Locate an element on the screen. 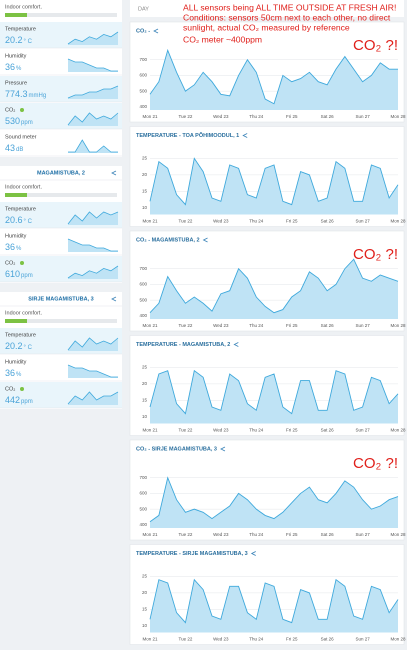  metric-label: CO₂ is located at coordinates (10, 389).